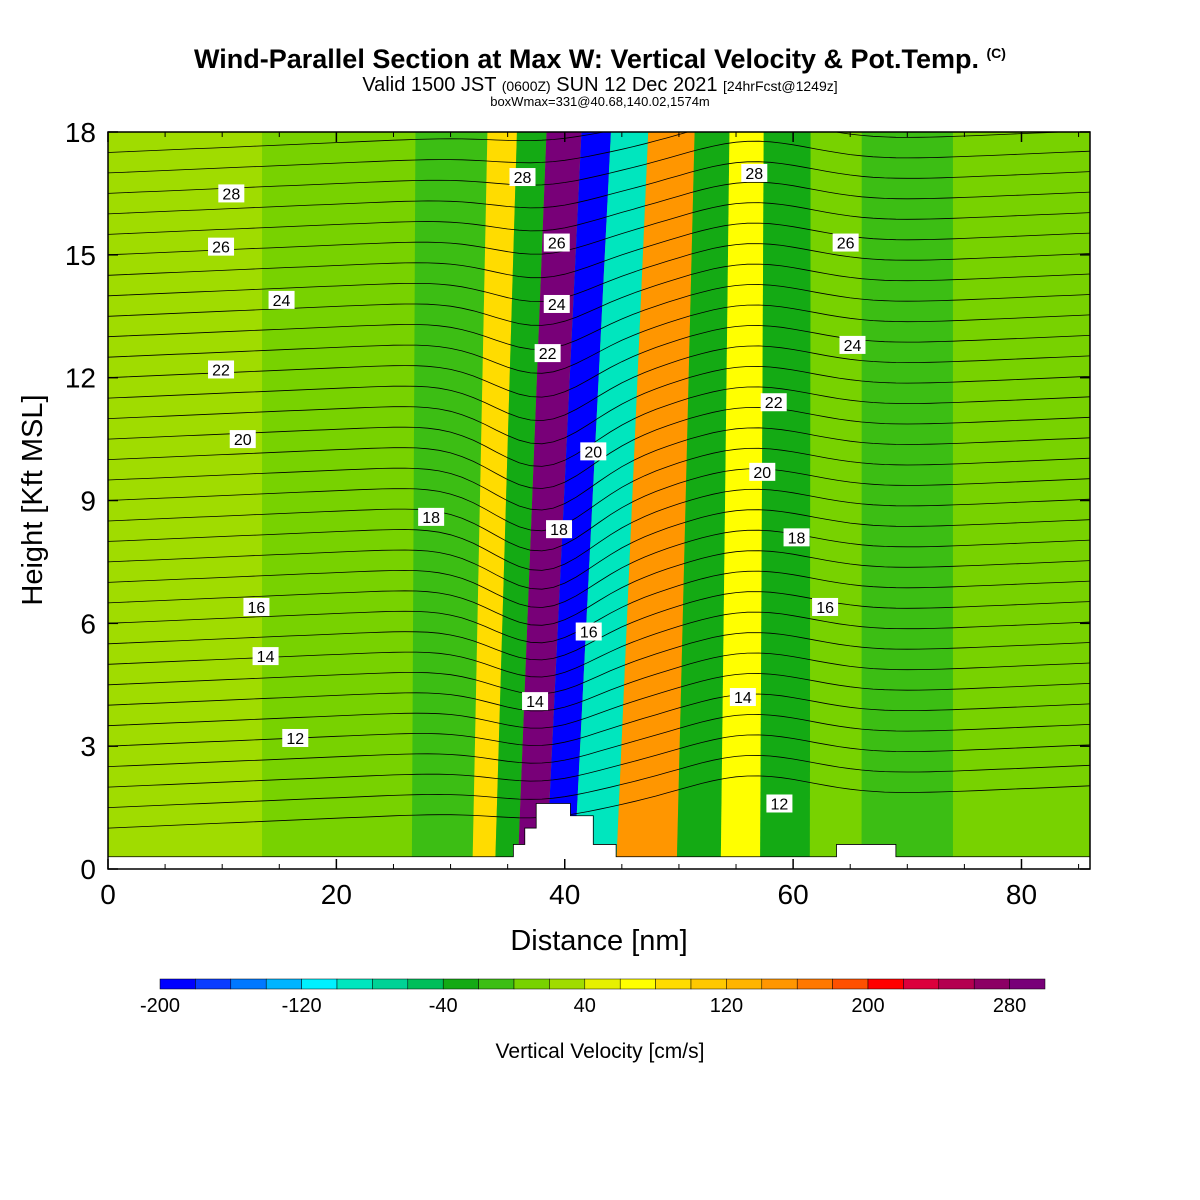  Describe the element at coordinates (88, 746) in the screenshot. I see `y-tick-label: 3` at that location.